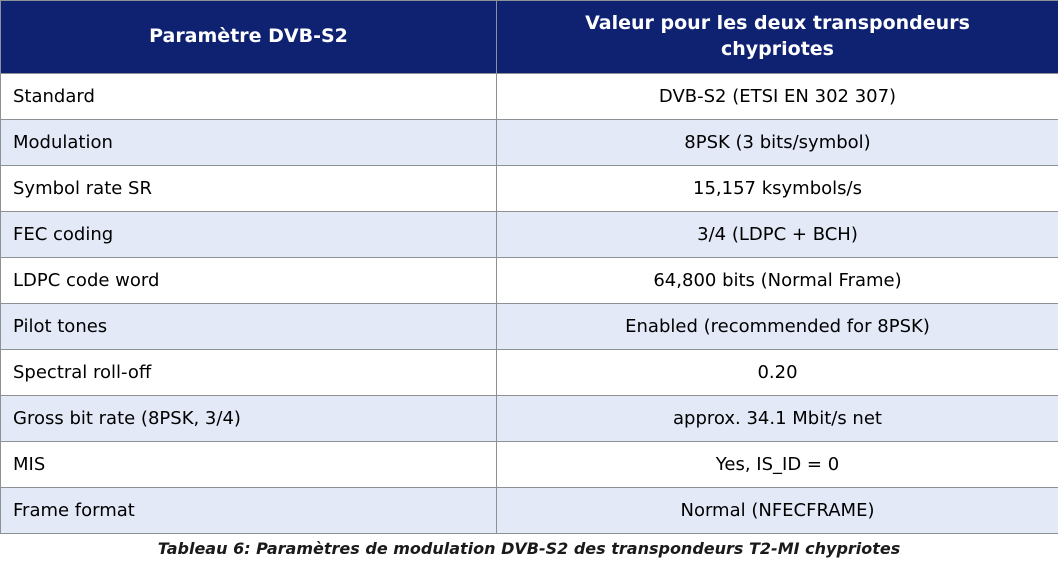 This screenshot has width=1058, height=572. What do you see at coordinates (248, 188) in the screenshot?
I see `param-cell: Symbol rate SR` at bounding box center [248, 188].